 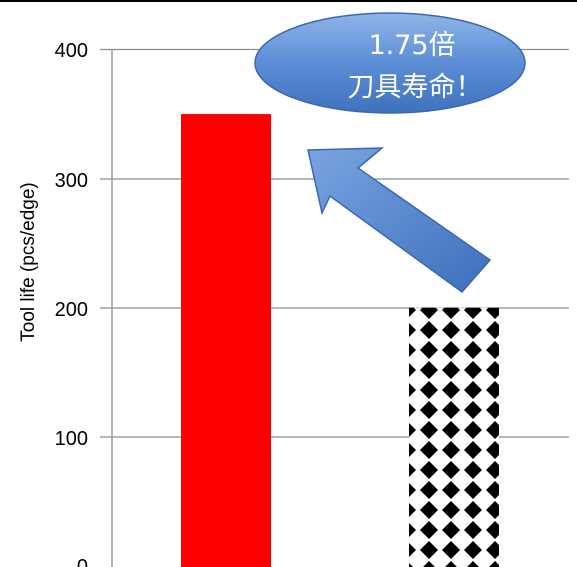 I want to click on y-tick-0: 0, so click(x=82, y=561).